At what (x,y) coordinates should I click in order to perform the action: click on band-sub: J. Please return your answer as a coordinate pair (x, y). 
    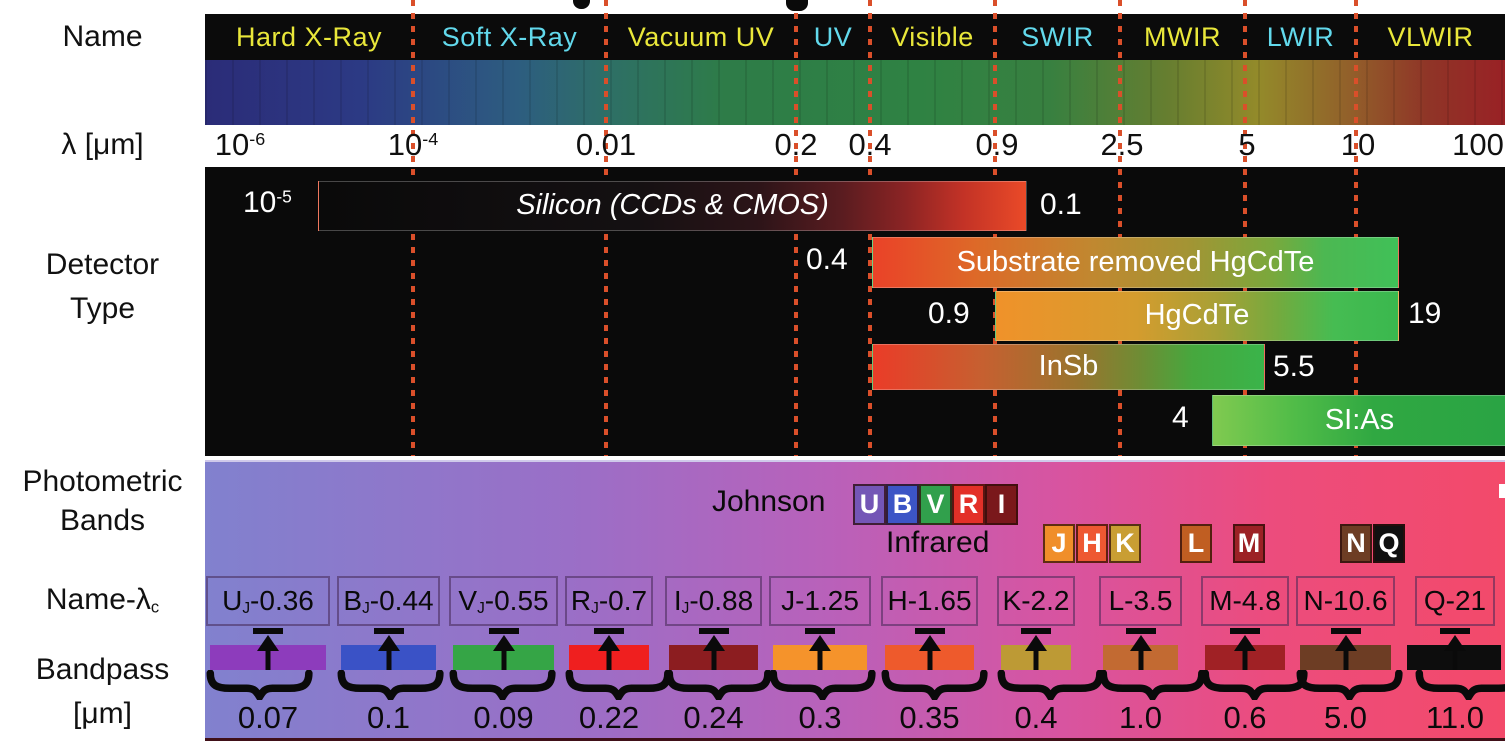
    Looking at the image, I should click on (366, 609).